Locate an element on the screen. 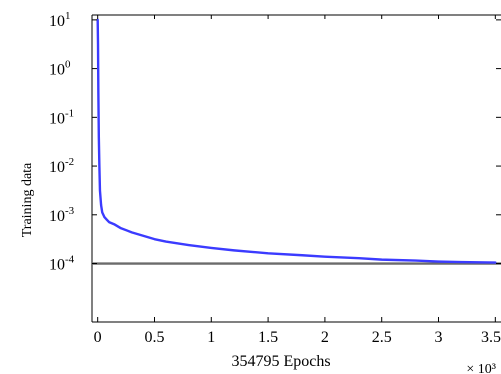  x-tick-label: 2.5 is located at coordinates (382, 337).